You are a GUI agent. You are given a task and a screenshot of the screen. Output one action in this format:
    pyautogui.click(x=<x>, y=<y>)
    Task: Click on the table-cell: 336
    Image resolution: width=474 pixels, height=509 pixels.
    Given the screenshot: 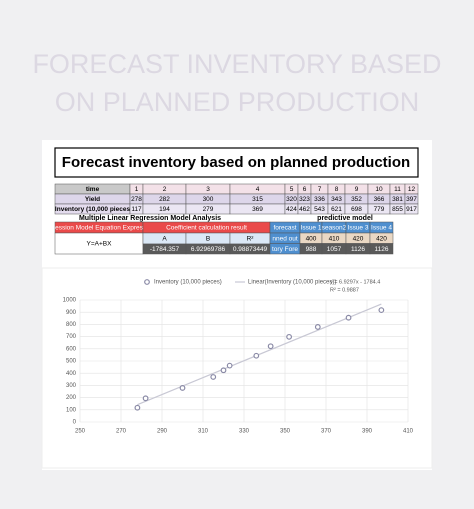 What is the action you would take?
    pyautogui.click(x=319, y=199)
    